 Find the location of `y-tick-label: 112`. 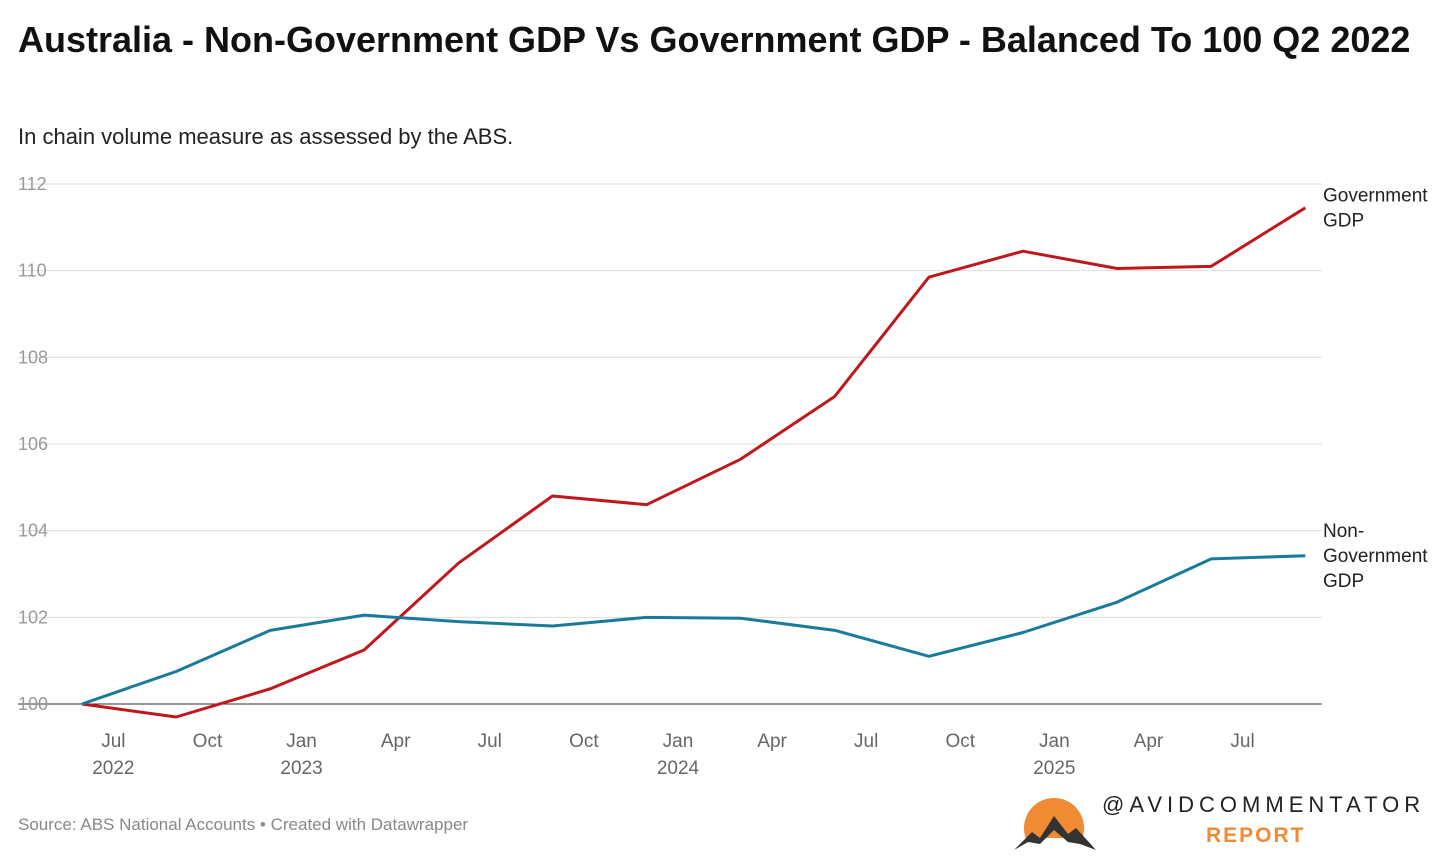

y-tick-label: 112 is located at coordinates (32, 184).